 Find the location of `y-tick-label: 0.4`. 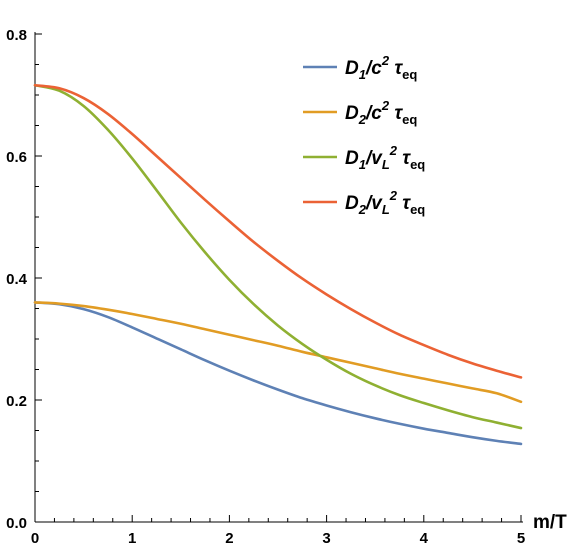

y-tick-label: 0.4 is located at coordinates (17, 279).